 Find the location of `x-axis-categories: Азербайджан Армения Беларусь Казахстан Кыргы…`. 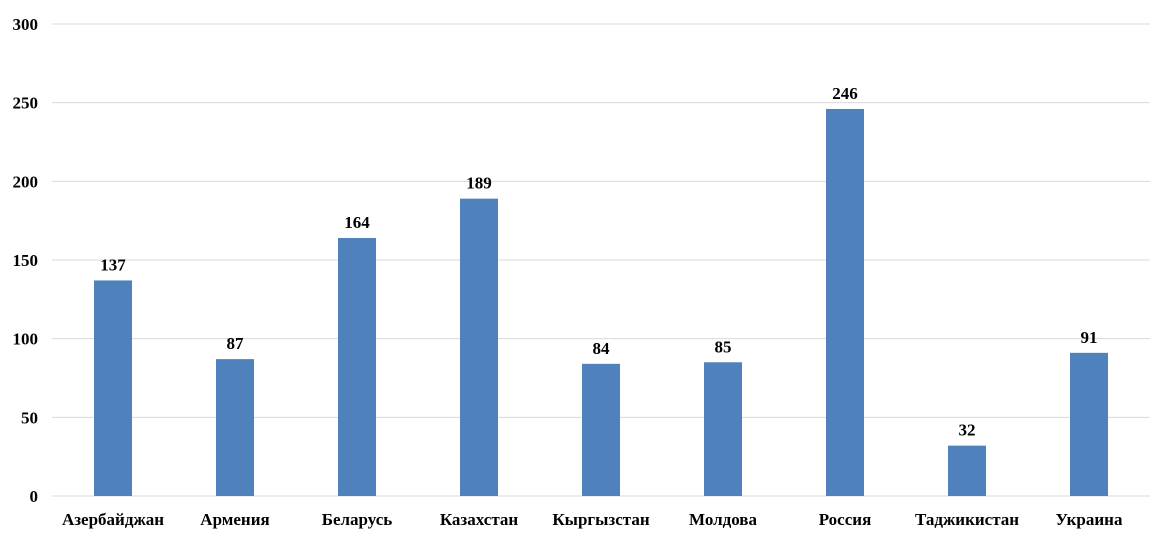

x-axis-categories: Азербайджан Армения Беларусь Казахстан Кыргы… is located at coordinates (592, 519).